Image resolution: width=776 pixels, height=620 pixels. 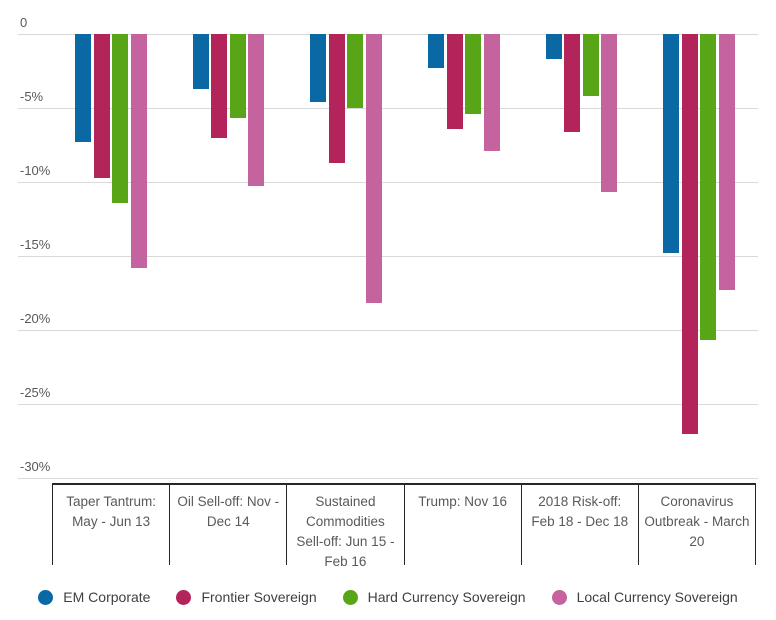 I want to click on legend-item-frontier-sovereign: Frontier Sovereign, so click(x=246, y=597).